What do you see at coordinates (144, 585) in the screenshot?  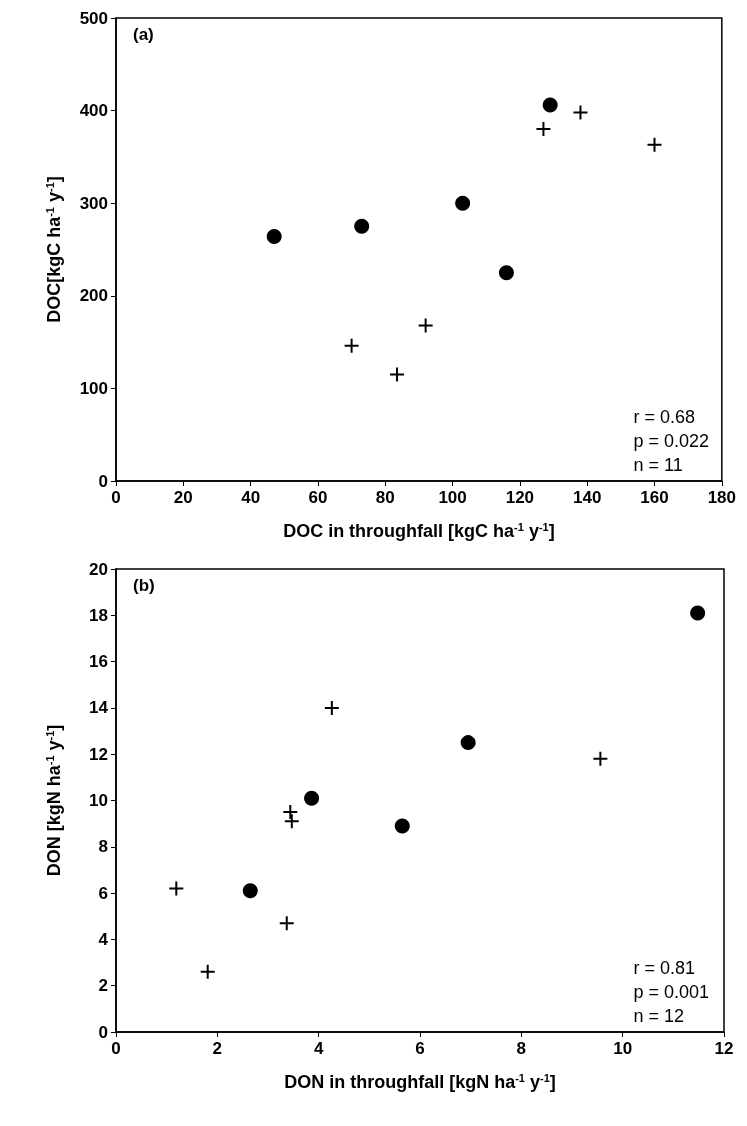 I see `annotation: (b)` at bounding box center [144, 585].